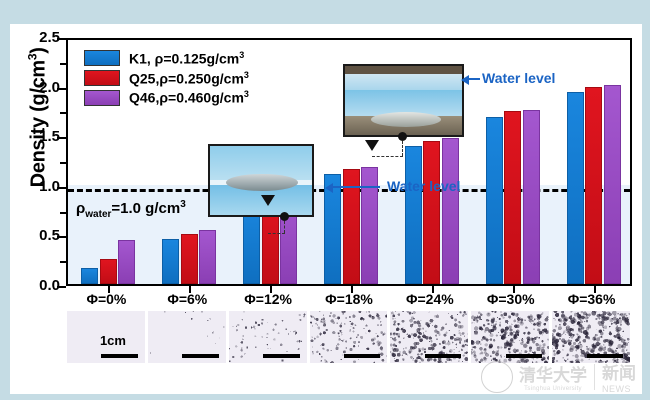 This screenshot has height=400, width=650. Describe the element at coordinates (497, 376) in the screenshot. I see `university-seal-icon` at that location.